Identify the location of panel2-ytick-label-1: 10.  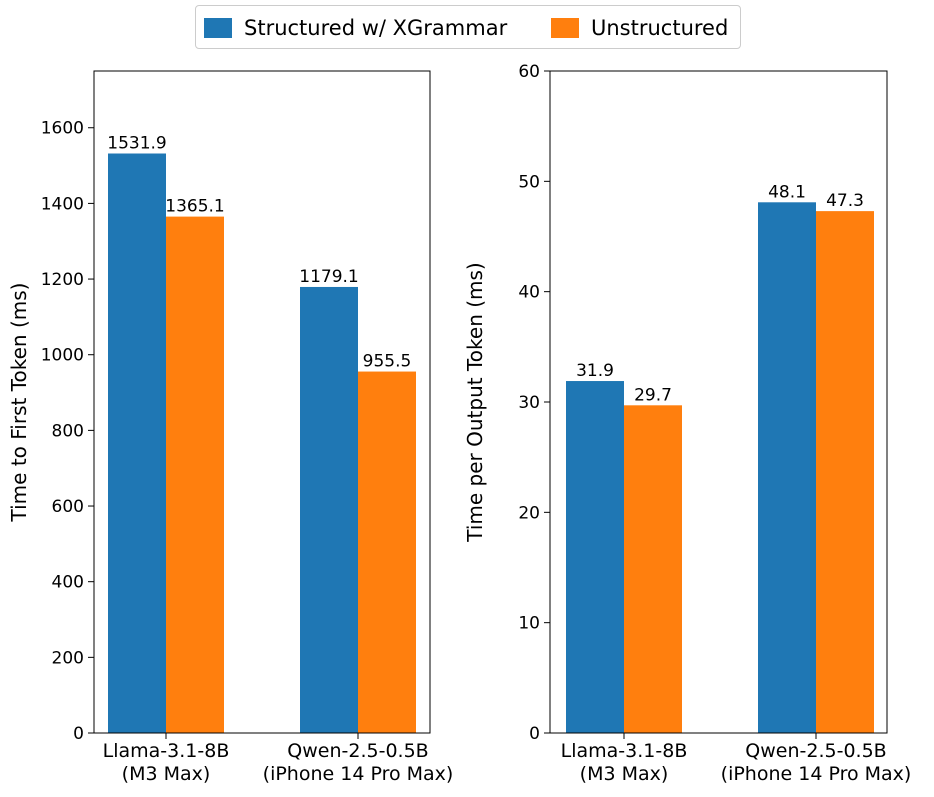
(529, 624).